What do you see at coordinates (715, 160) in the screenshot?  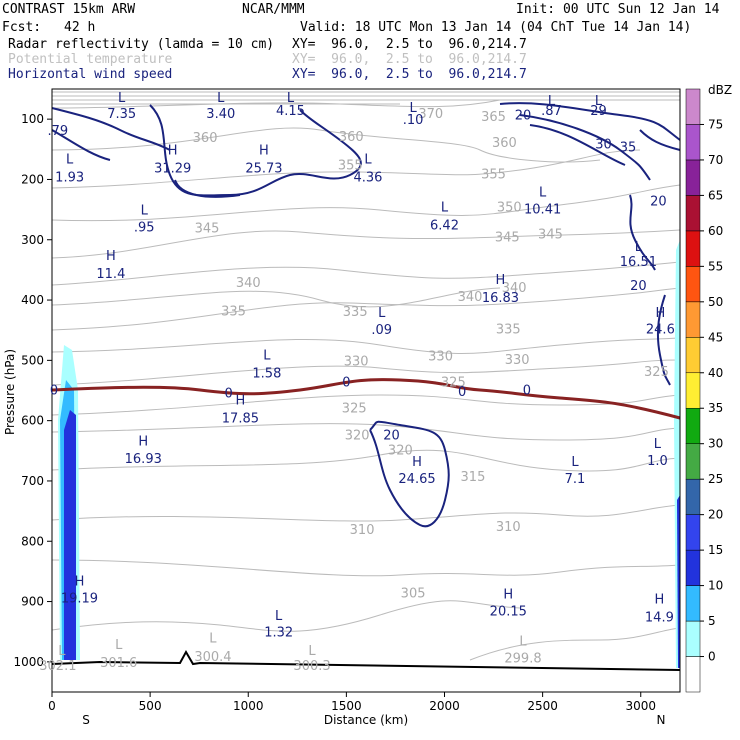 I see `colorbar-level-label: 70` at bounding box center [715, 160].